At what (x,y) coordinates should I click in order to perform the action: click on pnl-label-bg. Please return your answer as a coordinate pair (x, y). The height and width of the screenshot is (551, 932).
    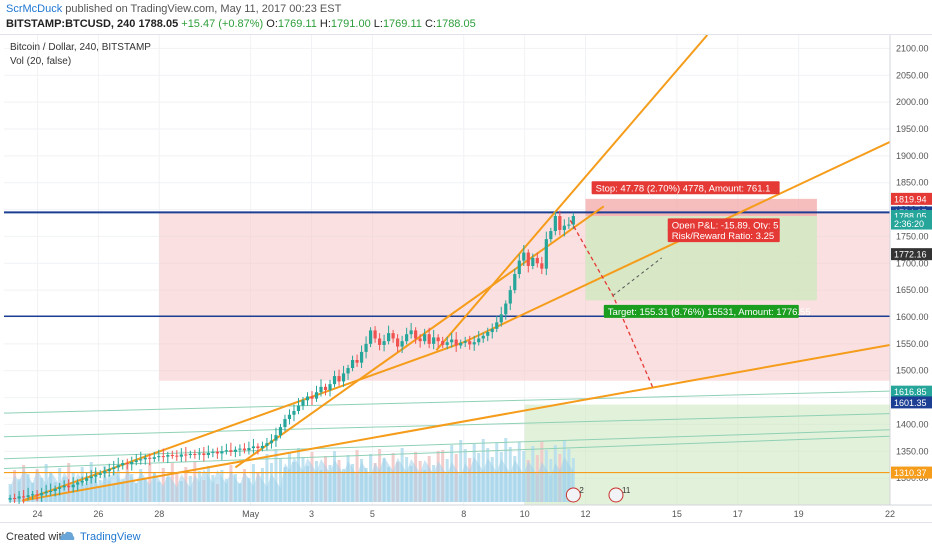
    Looking at the image, I should click on (723, 225).